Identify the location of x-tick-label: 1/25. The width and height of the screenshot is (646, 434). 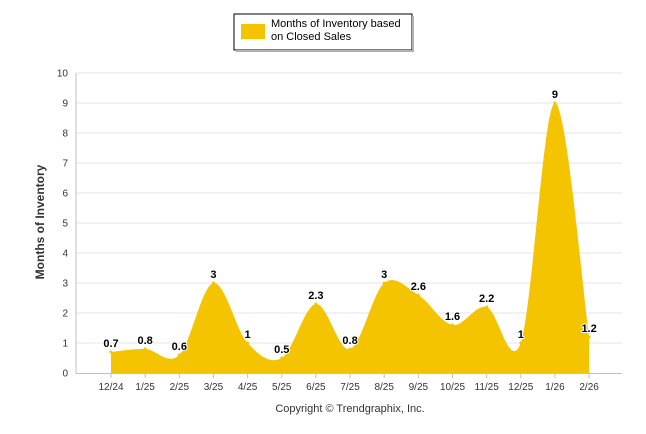
(145, 387).